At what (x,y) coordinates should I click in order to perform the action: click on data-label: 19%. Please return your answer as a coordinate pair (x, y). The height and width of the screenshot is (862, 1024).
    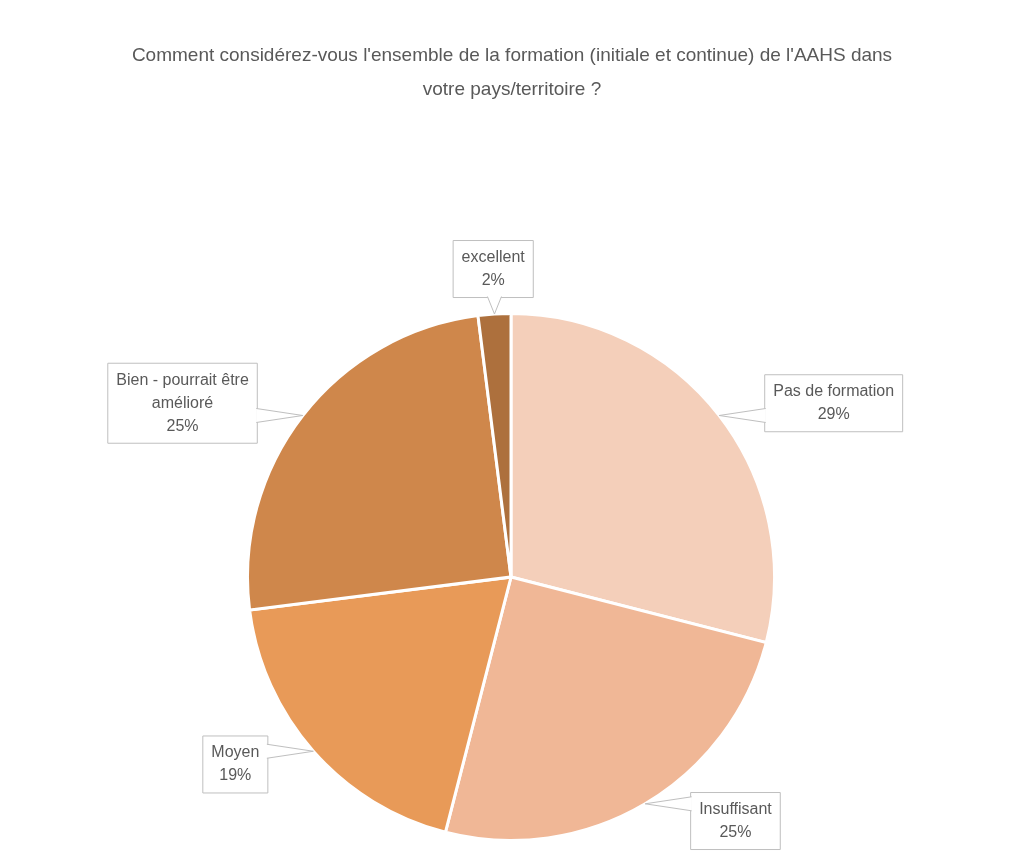
    Looking at the image, I should click on (235, 775).